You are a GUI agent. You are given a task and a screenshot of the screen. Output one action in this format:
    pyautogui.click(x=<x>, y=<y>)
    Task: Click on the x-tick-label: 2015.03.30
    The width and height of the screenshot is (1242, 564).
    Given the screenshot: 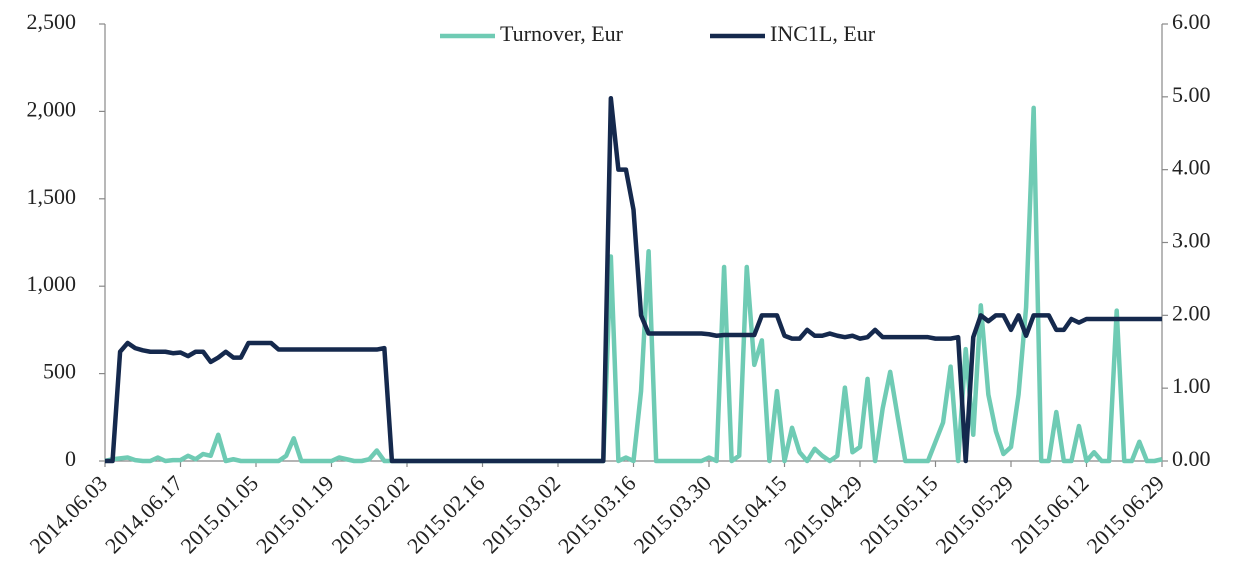 What is the action you would take?
    pyautogui.click(x=672, y=514)
    